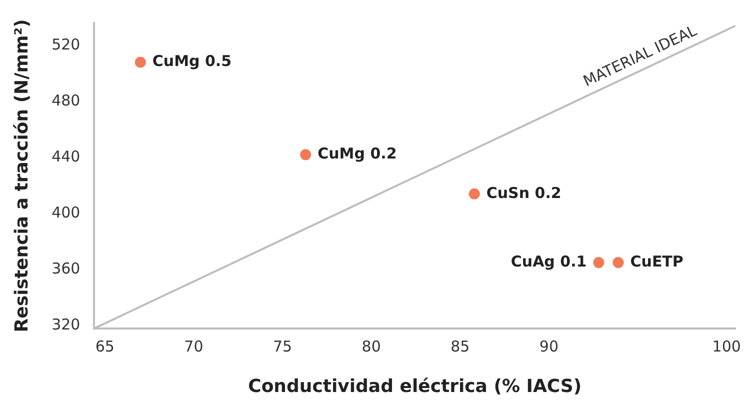 Image resolution: width=751 pixels, height=406 pixels. What do you see at coordinates (524, 193) in the screenshot?
I see `series-label: CuSn 0.2` at bounding box center [524, 193].